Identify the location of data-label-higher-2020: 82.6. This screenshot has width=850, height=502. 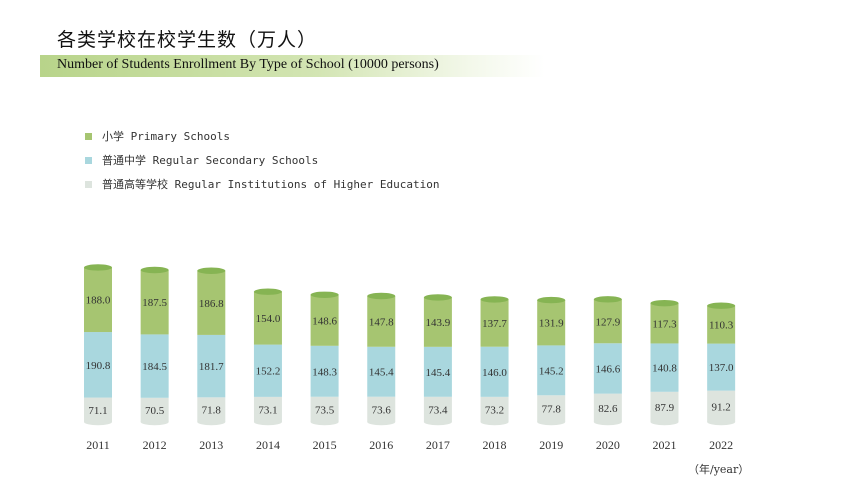
(608, 409).